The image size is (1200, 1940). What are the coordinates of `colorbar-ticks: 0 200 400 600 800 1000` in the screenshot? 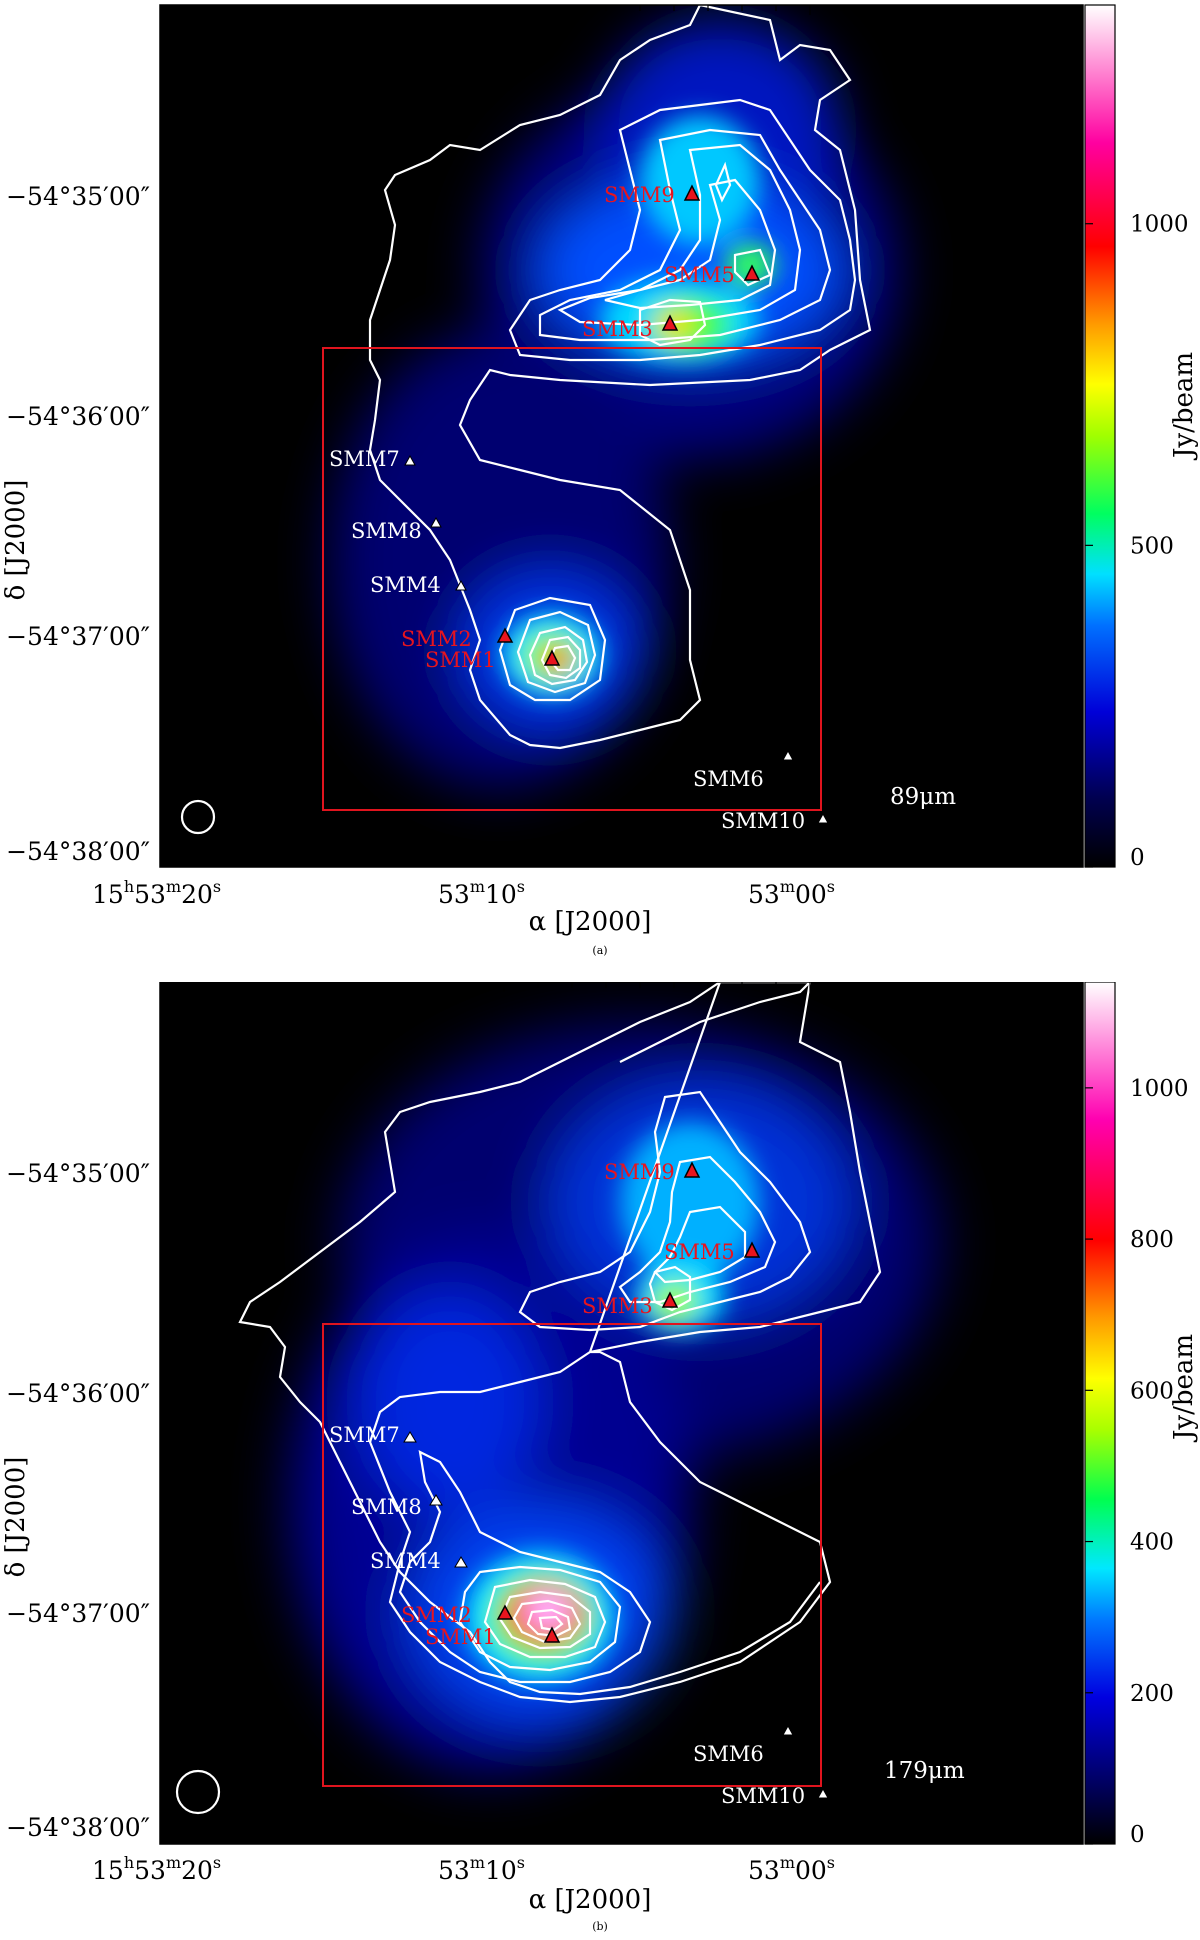 It's located at (1137, 1462).